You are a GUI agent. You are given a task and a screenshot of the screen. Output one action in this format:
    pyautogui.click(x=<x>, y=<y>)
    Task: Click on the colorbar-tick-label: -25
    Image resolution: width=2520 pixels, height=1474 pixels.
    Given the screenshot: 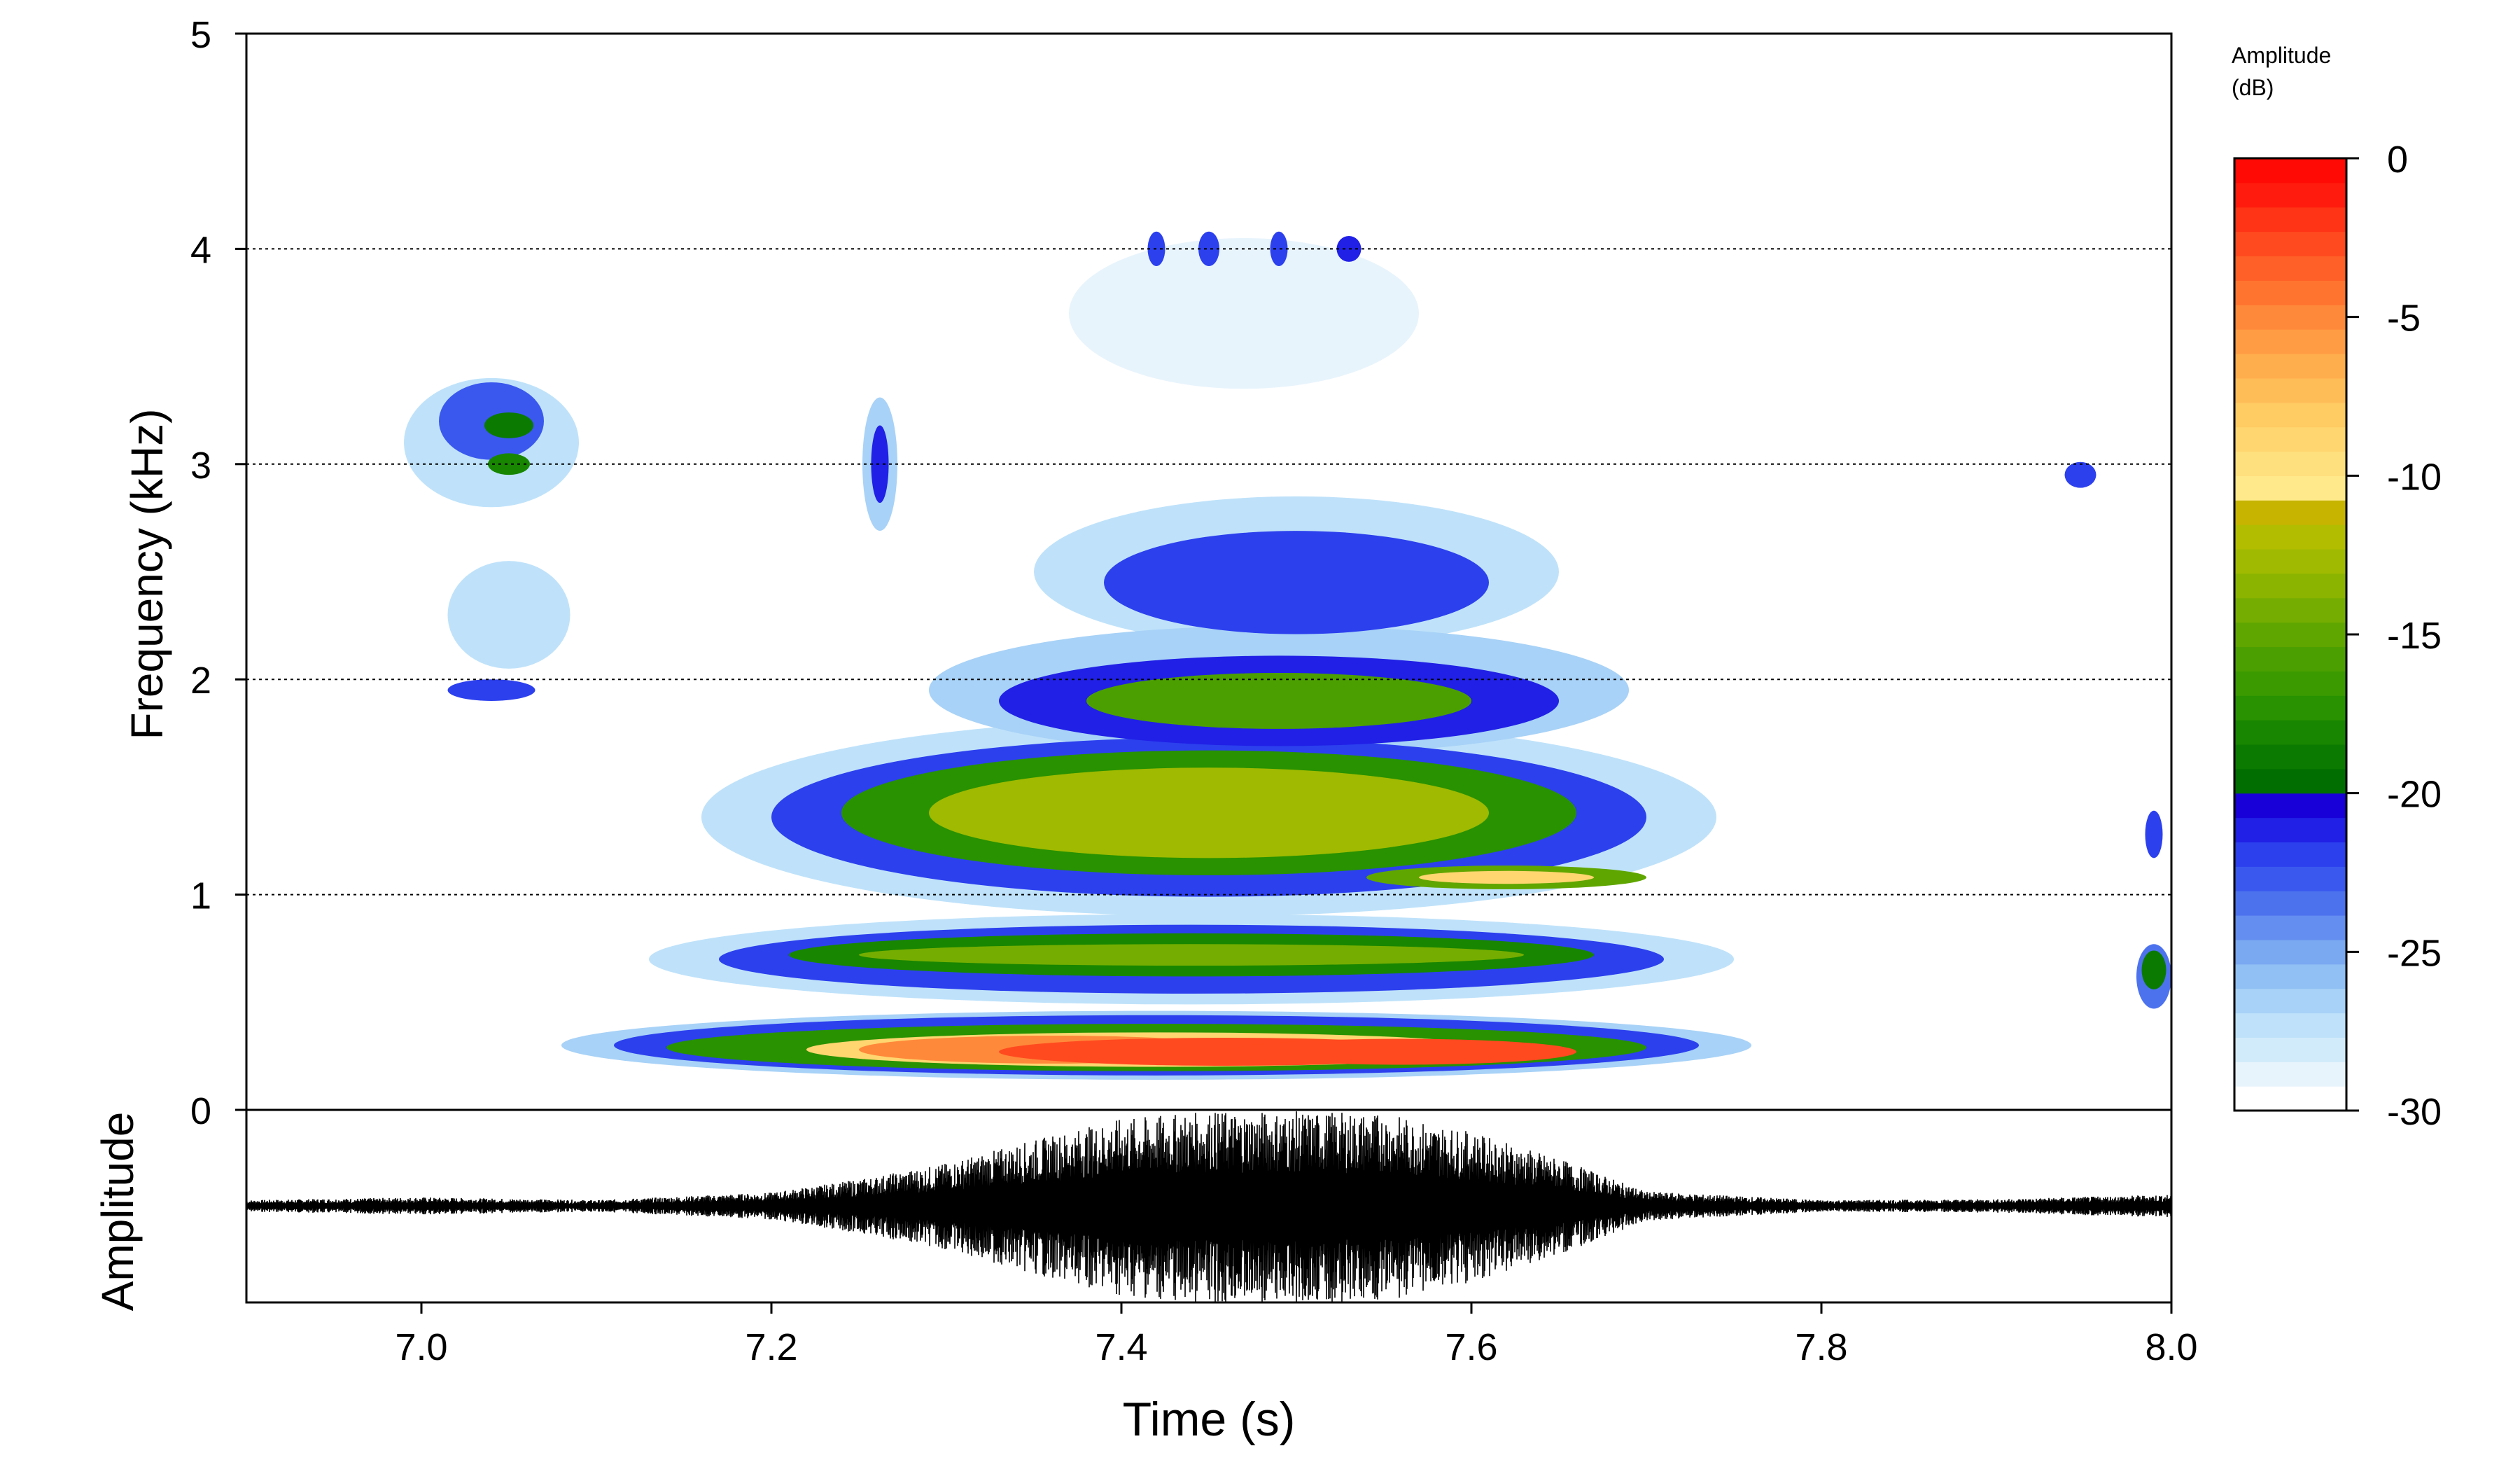 What is the action you would take?
    pyautogui.click(x=2414, y=953)
    